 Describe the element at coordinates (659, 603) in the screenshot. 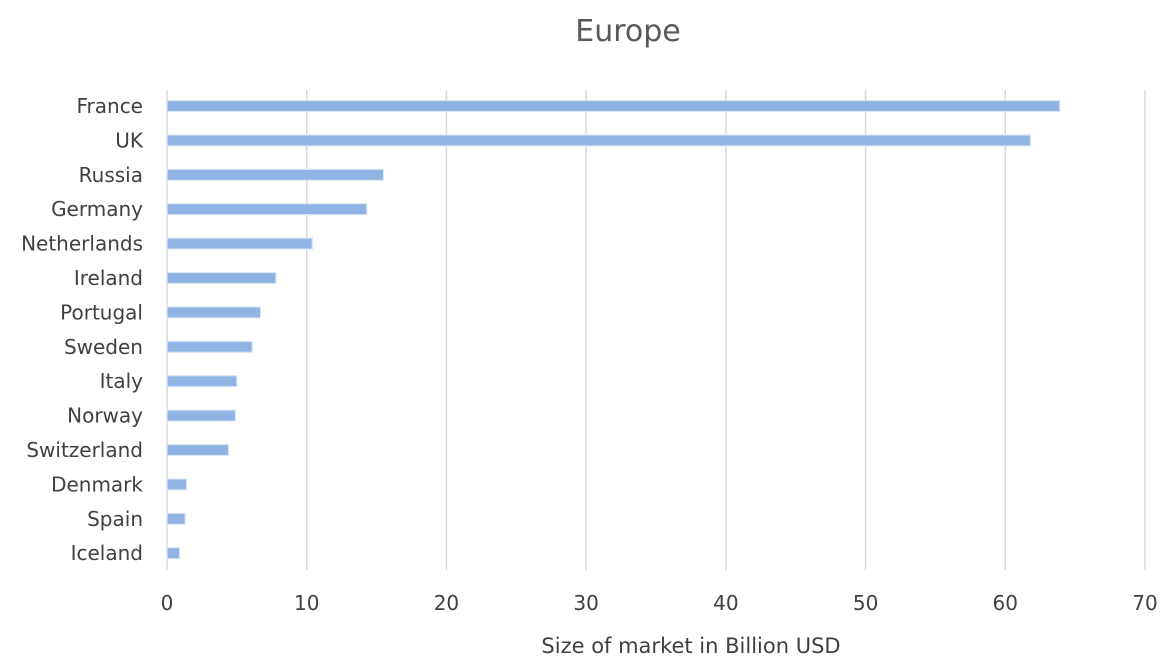

I see `x-tick-labels: 0 10 20 30 40 50 60 70` at that location.